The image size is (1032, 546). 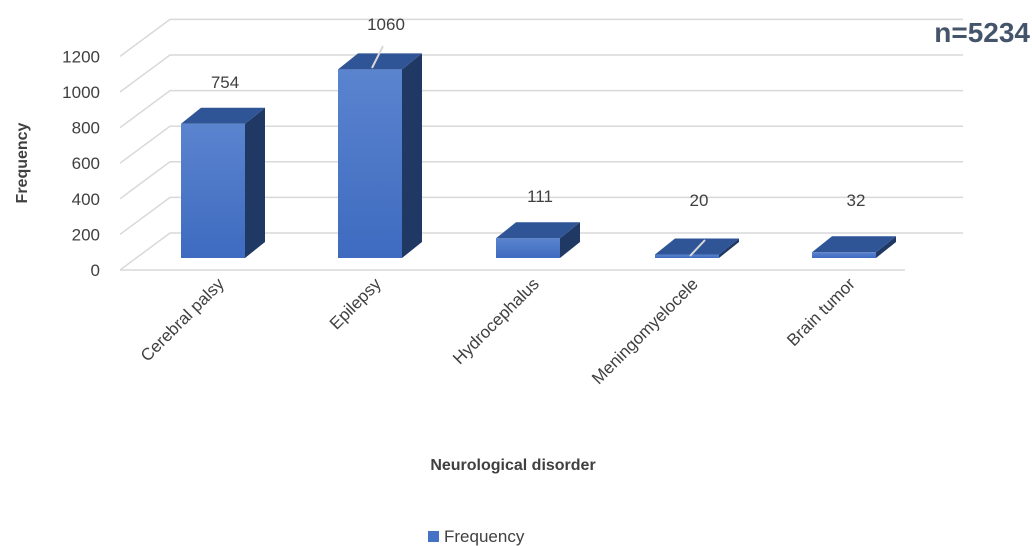 I want to click on data-label: 111, so click(x=540, y=196).